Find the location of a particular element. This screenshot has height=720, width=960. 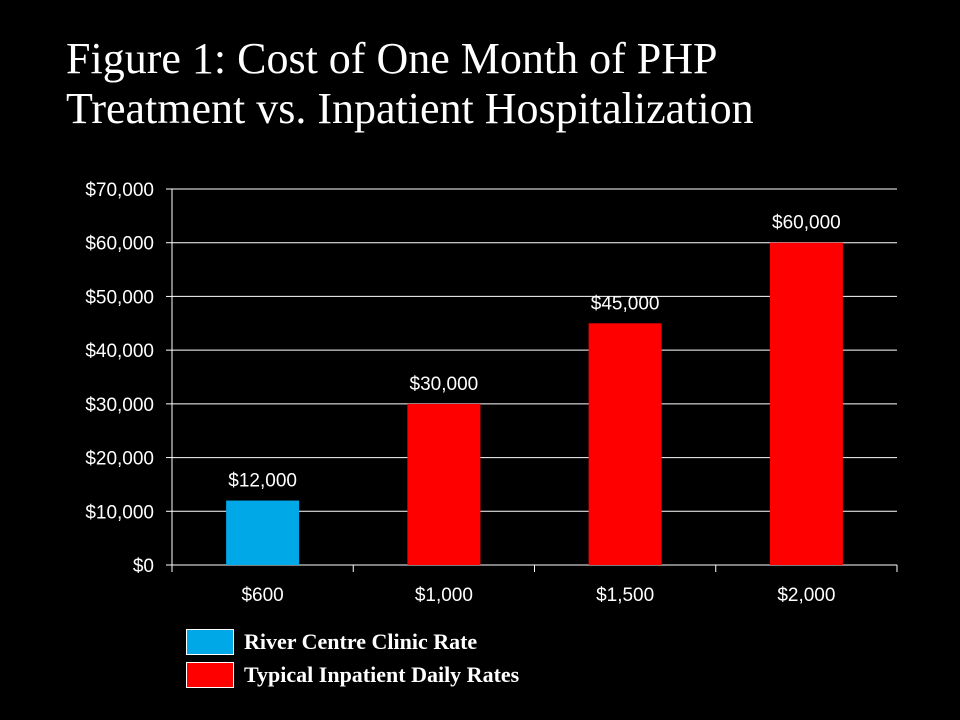

y-tick-label: $60,000 is located at coordinates (119, 244).